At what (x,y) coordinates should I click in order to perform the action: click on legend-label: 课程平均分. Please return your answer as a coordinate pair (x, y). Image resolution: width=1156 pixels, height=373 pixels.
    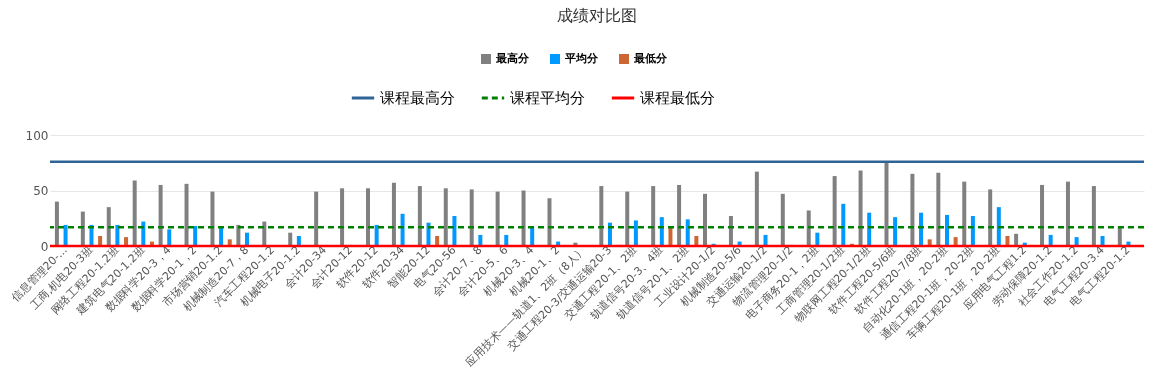
    Looking at the image, I should click on (547, 98).